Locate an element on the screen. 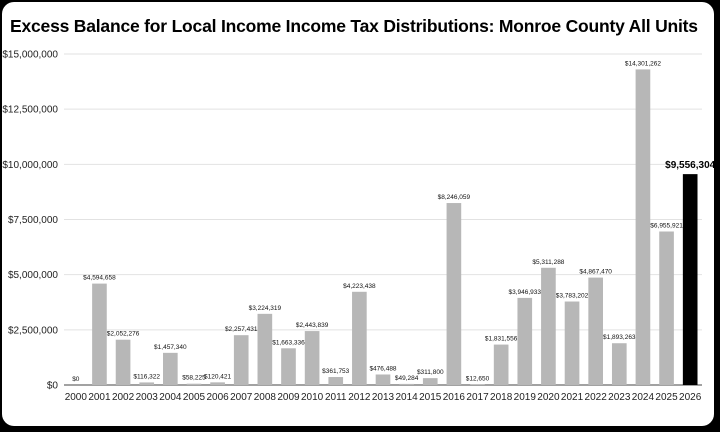  x-tick-label: 2020 is located at coordinates (548, 397).